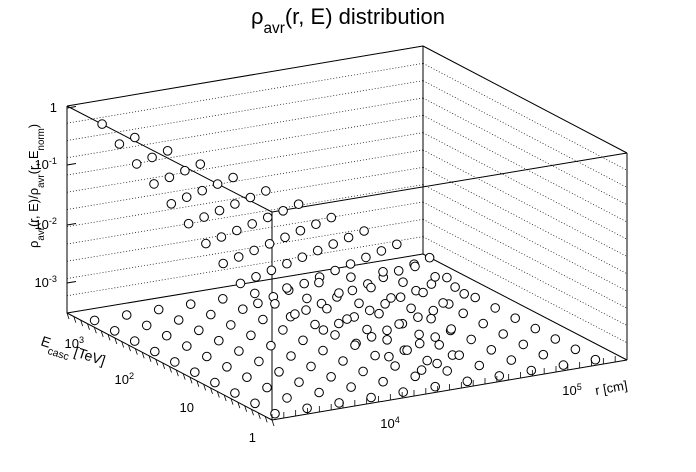 This screenshot has height=472, width=696. Describe the element at coordinates (169, 159) in the screenshot. I see `frame-top-left-diag` at that location.